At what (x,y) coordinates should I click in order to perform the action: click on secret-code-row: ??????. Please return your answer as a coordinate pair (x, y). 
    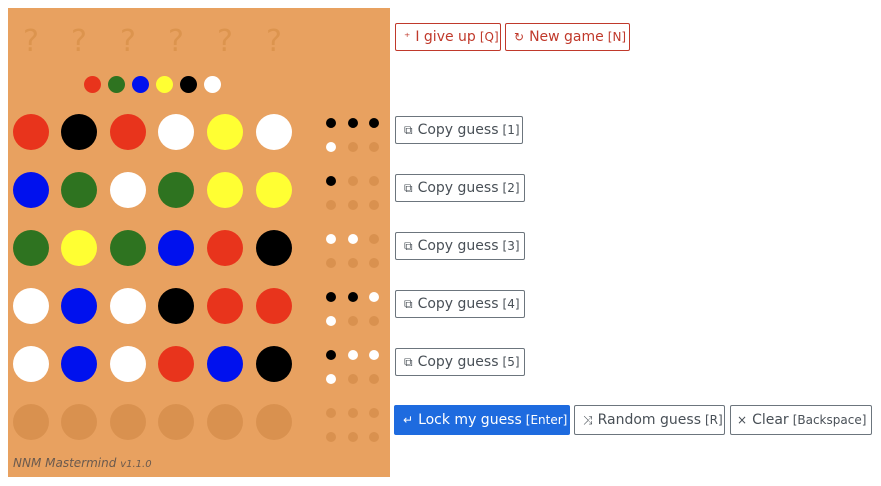
    Looking at the image, I should click on (158, 42).